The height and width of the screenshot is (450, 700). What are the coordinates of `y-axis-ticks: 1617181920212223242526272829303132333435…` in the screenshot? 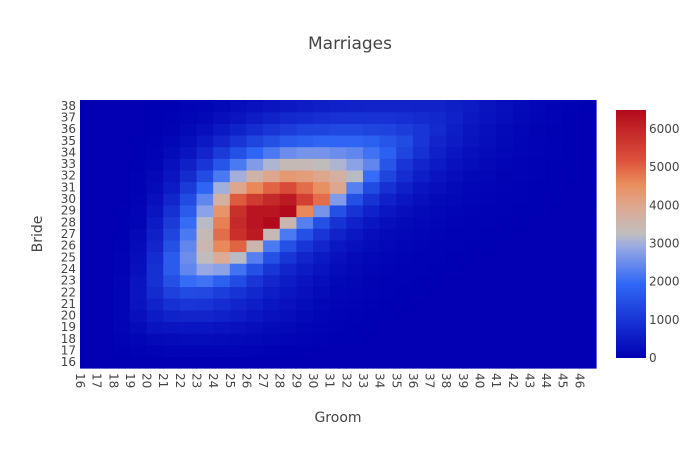 It's located at (68, 234).